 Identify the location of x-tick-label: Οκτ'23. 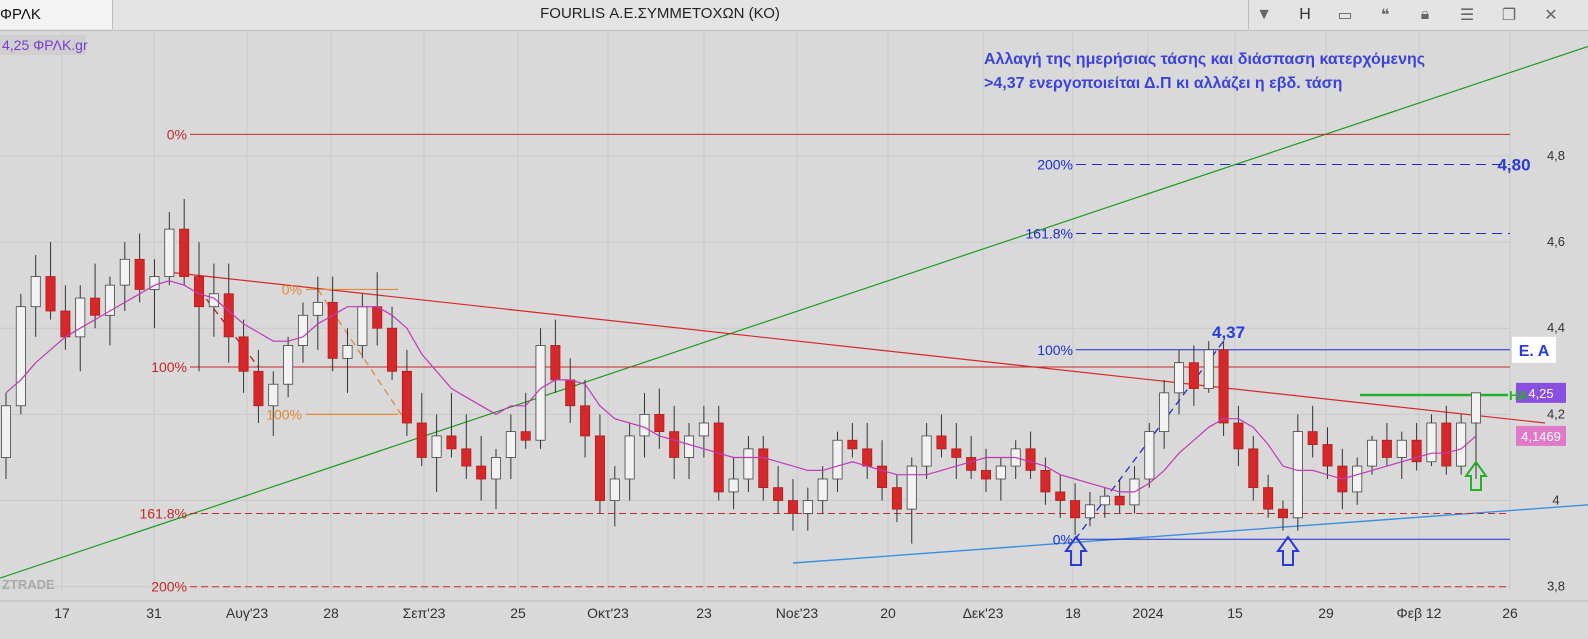
(608, 613).